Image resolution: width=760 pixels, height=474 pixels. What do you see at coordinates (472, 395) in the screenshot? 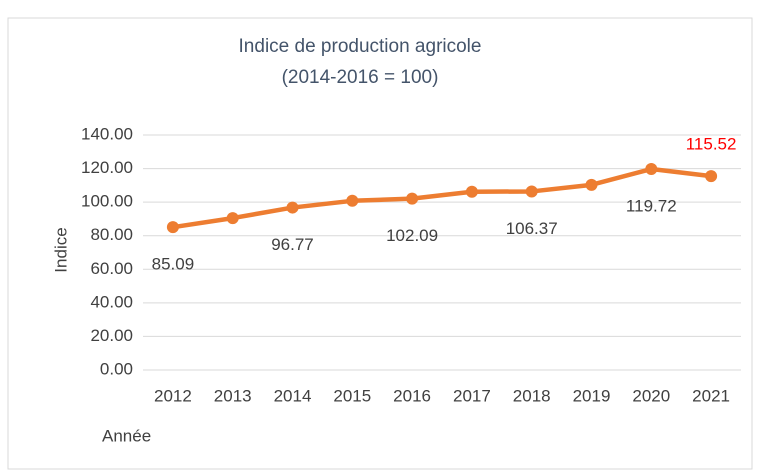
I see `x-tick-label: 2017` at bounding box center [472, 395].